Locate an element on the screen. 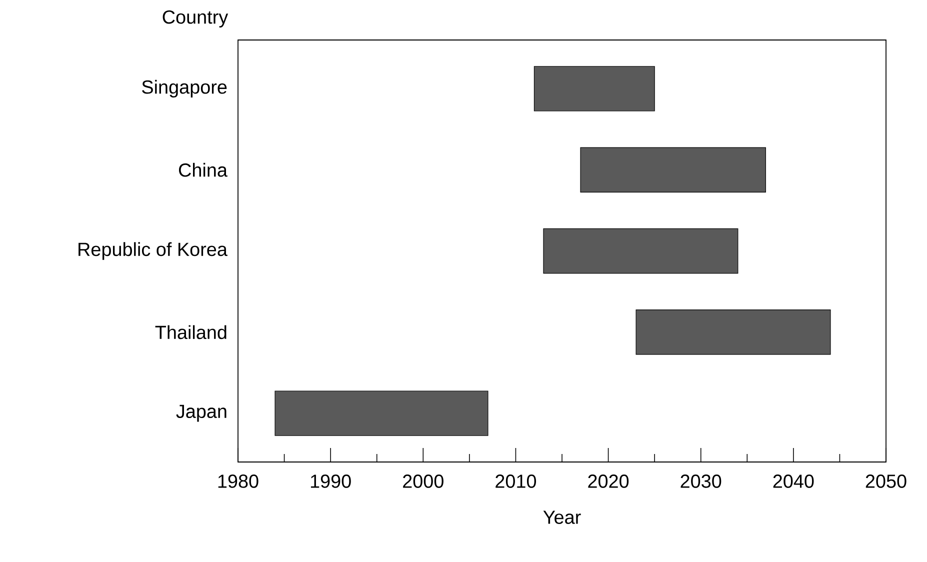 The image size is (927, 562). x-tick-label: 2040 is located at coordinates (793, 481).